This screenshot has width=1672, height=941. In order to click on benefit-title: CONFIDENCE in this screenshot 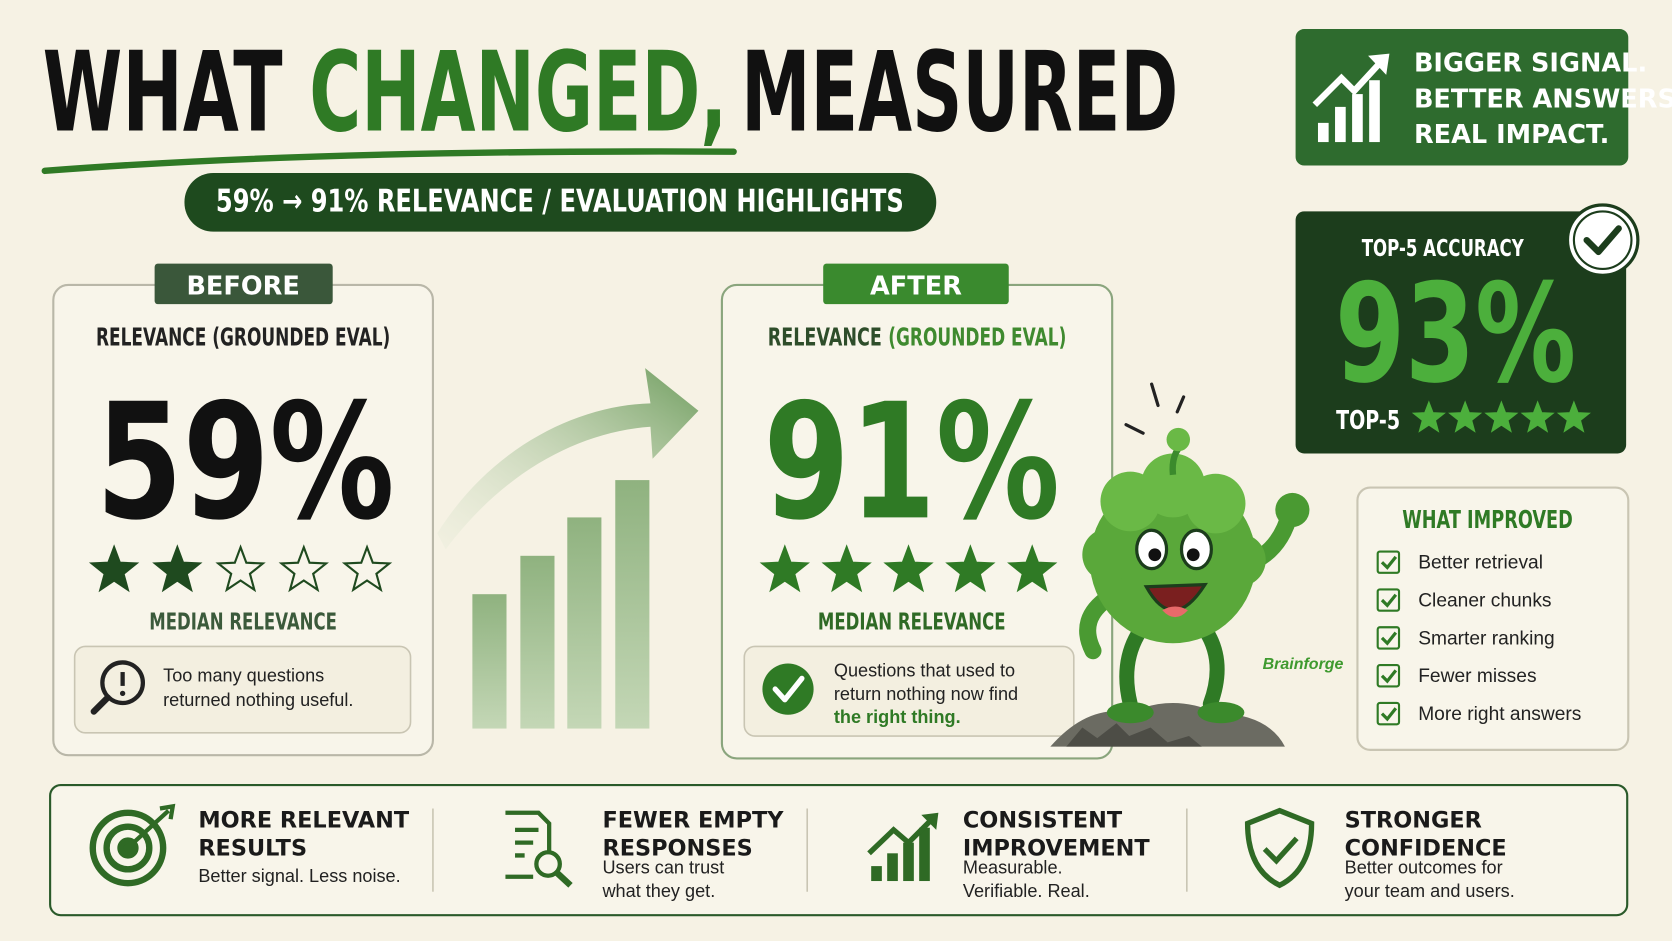, I will do `click(1426, 848)`.